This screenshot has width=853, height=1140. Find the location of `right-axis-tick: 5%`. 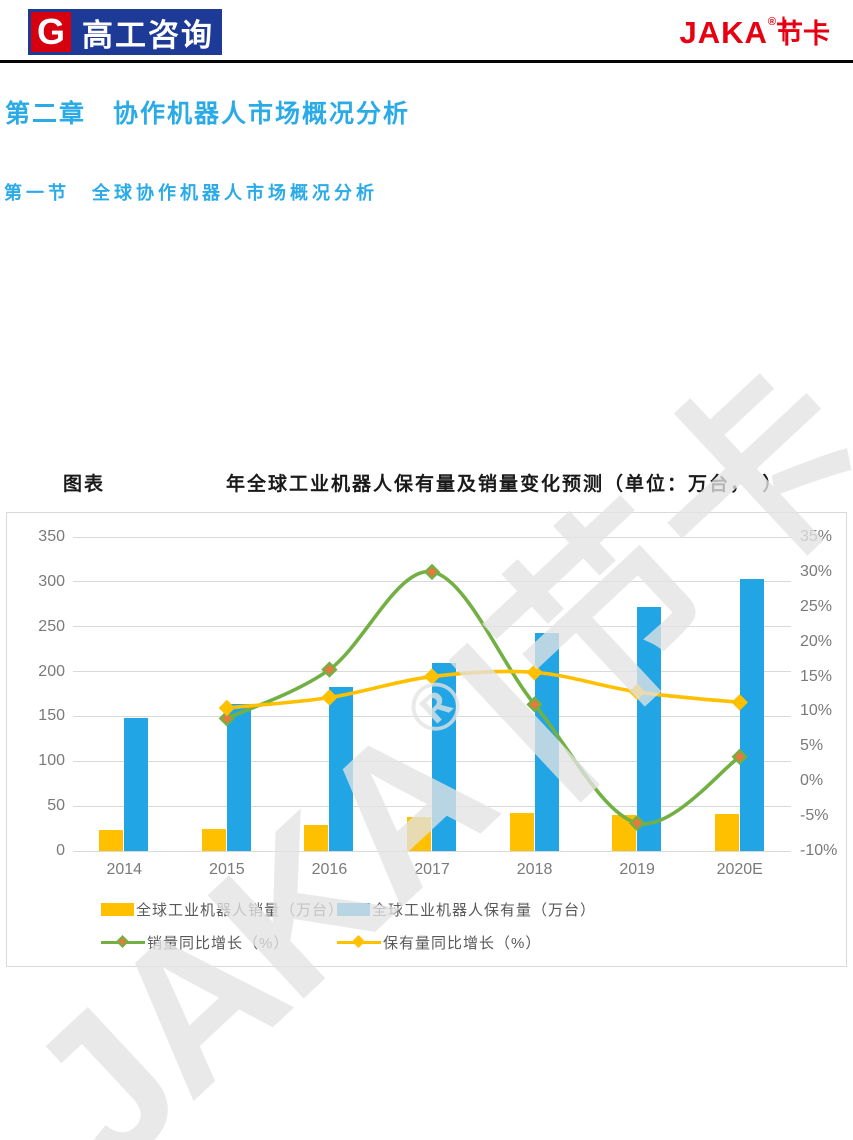

right-axis-tick: 5% is located at coordinates (812, 746).